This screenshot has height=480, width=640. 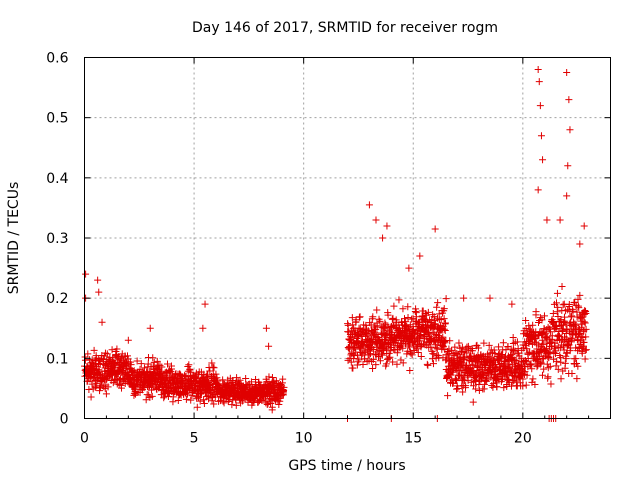 What do you see at coordinates (57, 59) in the screenshot?
I see `y-tick-label: 0.6` at bounding box center [57, 59].